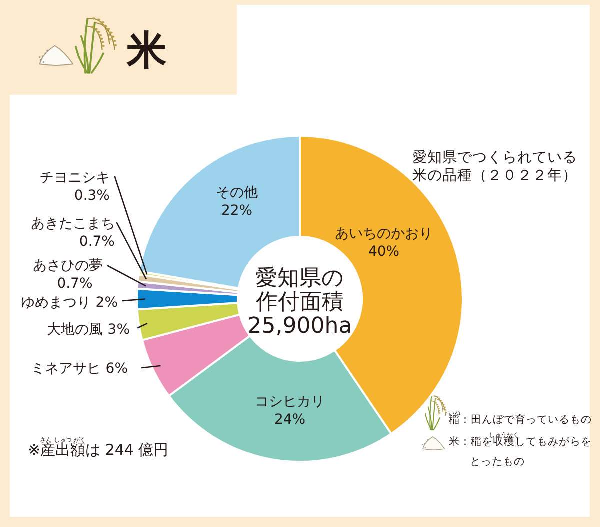 Image resolution: width=600 pixels, height=527 pixels. I want to click on title: 米, so click(147, 51).